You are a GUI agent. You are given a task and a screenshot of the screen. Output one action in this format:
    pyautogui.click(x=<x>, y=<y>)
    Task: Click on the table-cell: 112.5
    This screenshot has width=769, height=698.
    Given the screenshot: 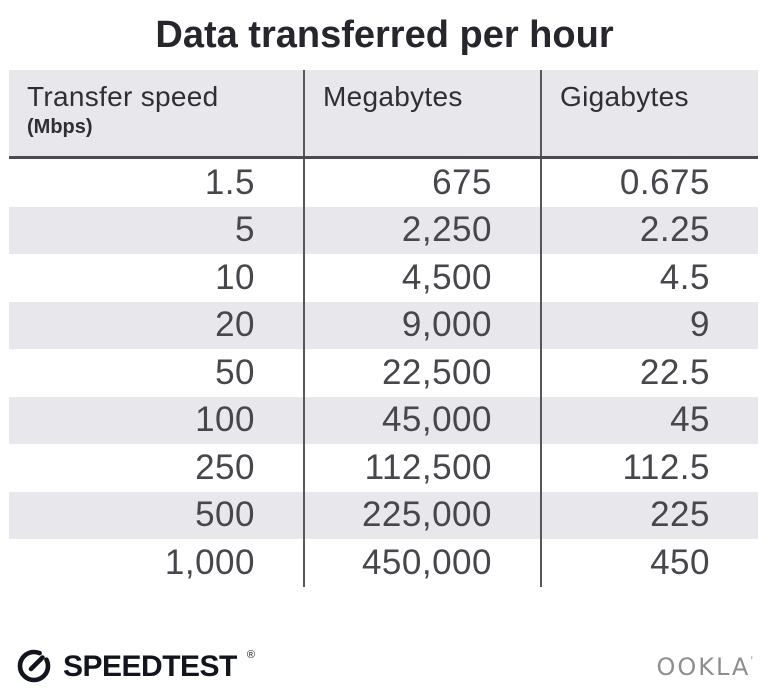 What is the action you would take?
    pyautogui.click(x=649, y=468)
    